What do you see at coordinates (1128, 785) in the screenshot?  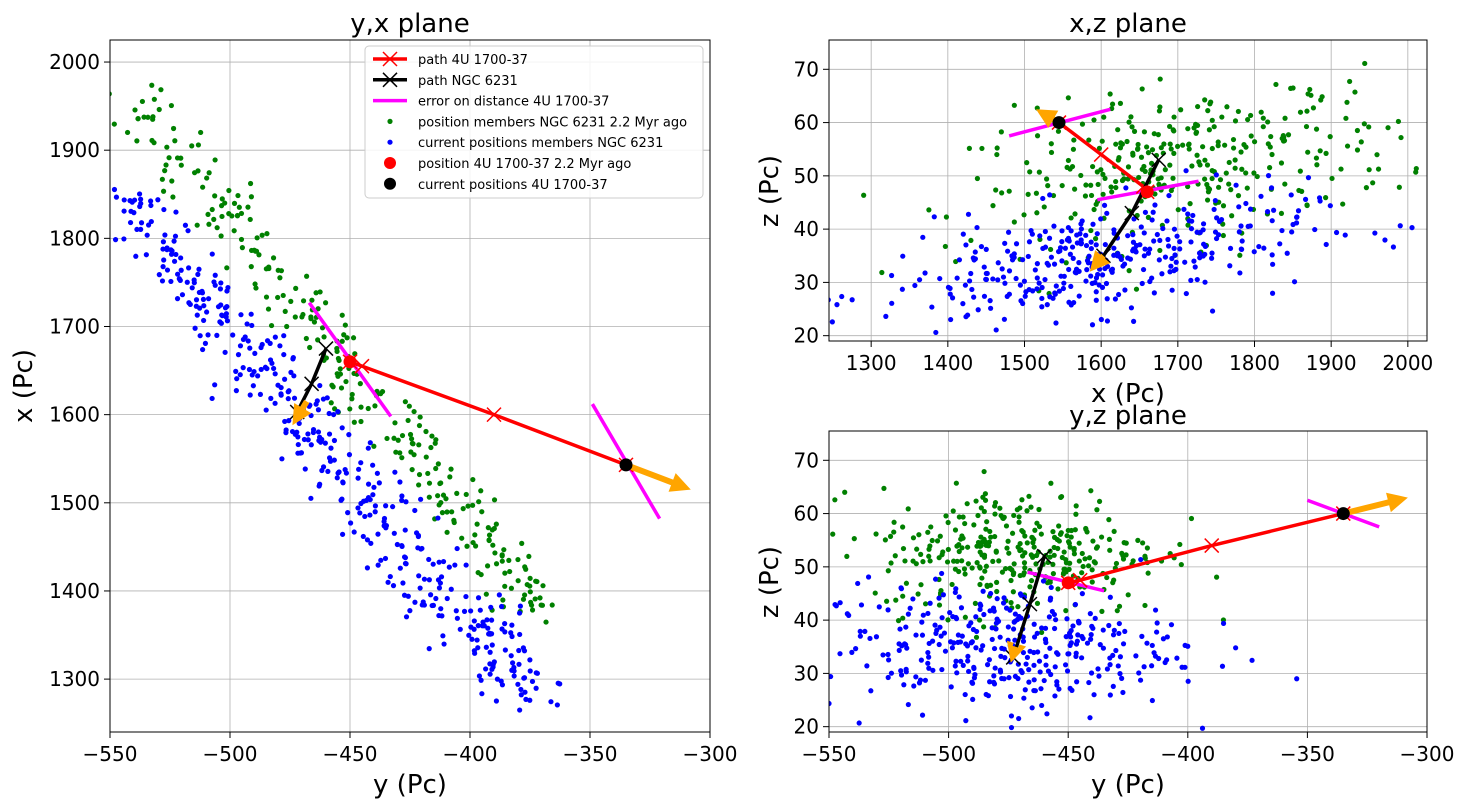 I see `x-axis-label: y (Pc)` at bounding box center [1128, 785].